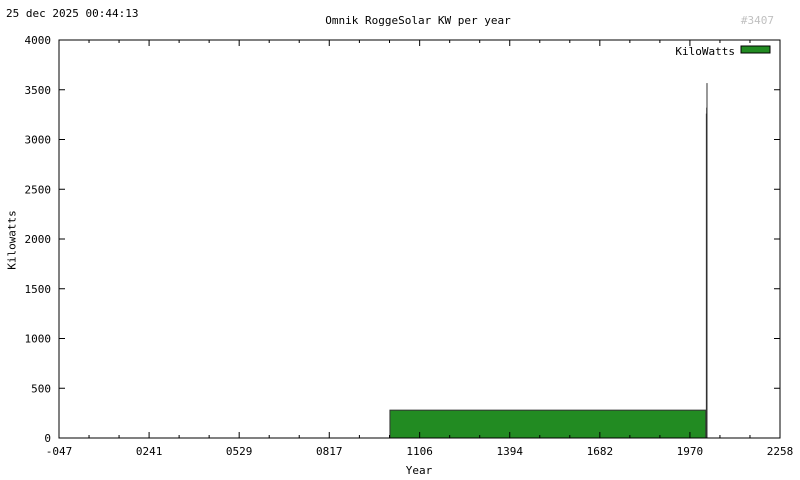 This screenshot has height=480, width=800. Describe the element at coordinates (41, 388) in the screenshot. I see `y-tick-label: 500` at that location.